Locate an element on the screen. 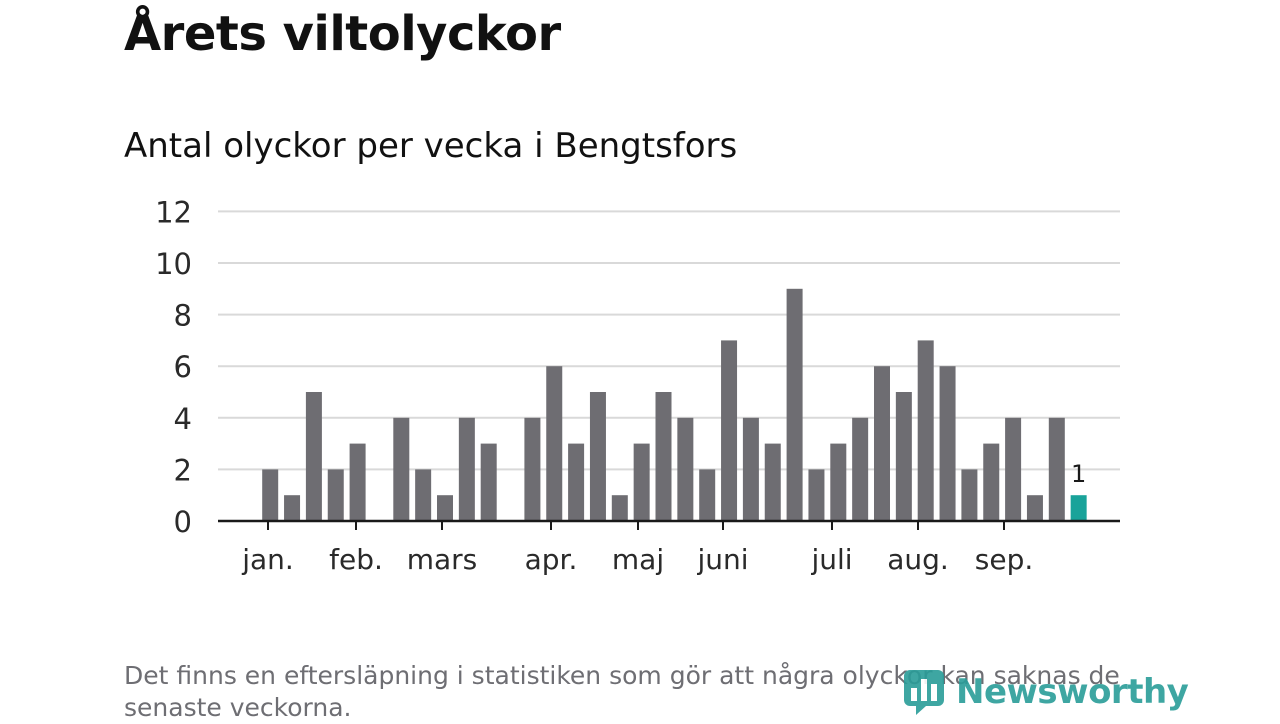  x-tick-label: jan. is located at coordinates (267, 559).